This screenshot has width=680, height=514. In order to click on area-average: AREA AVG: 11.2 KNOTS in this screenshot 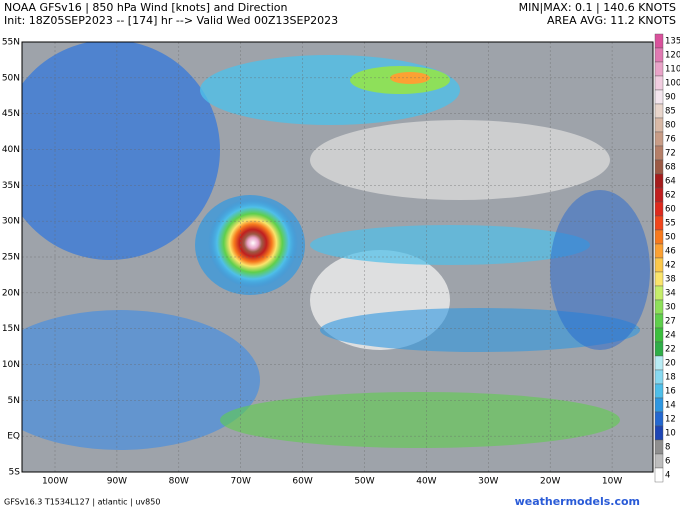, I will do `click(611, 20)`.